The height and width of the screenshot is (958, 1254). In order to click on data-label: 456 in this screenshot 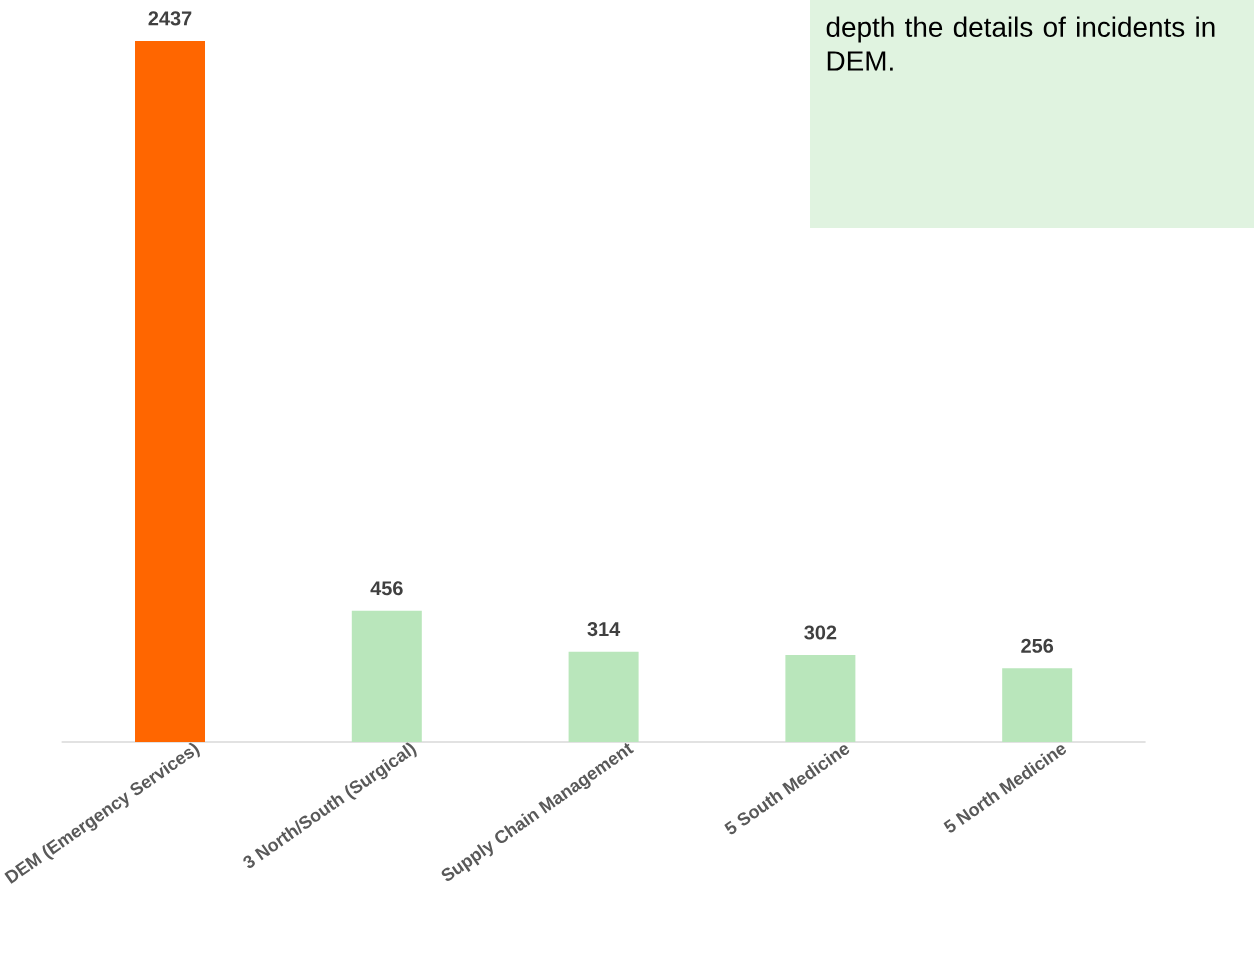, I will do `click(386, 588)`.